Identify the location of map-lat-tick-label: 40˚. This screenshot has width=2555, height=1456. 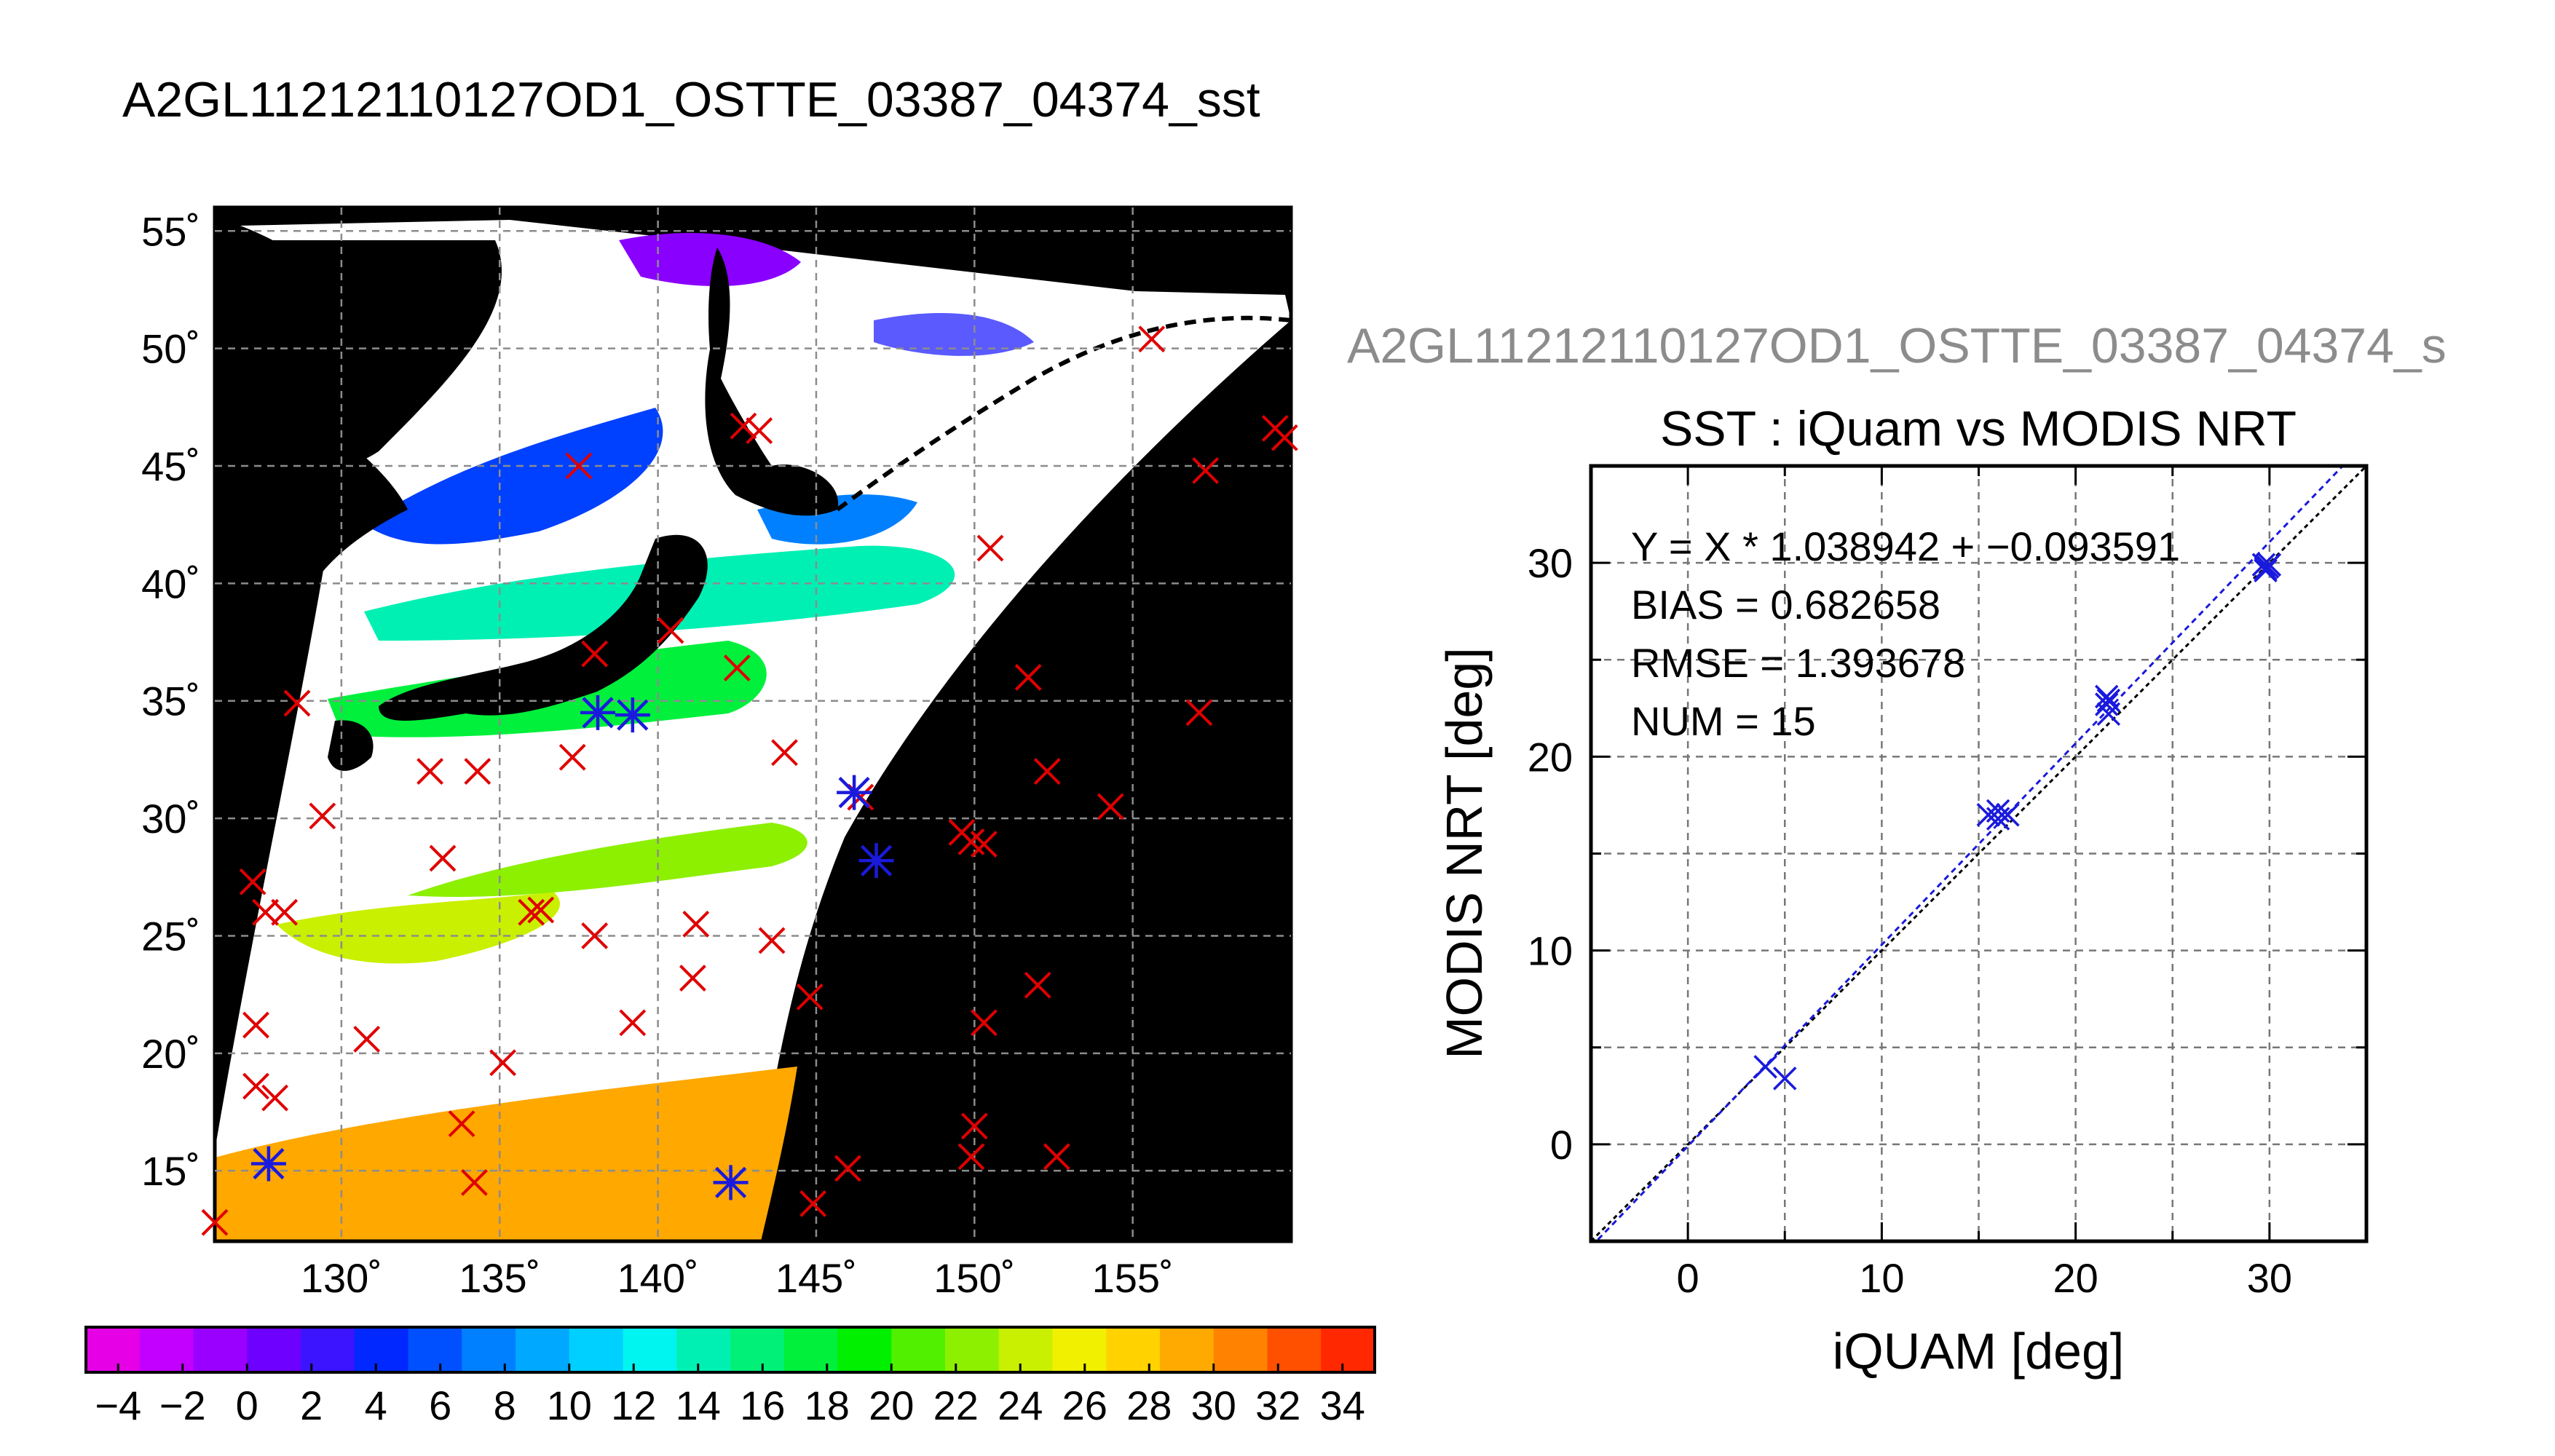
(170, 583).